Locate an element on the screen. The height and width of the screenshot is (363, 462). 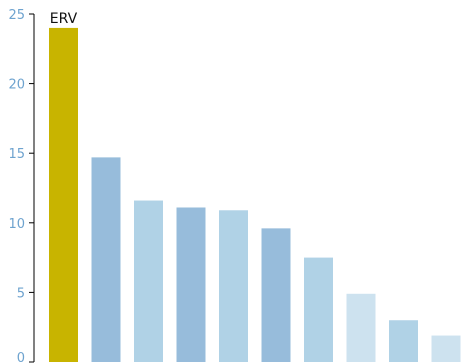
bar-labels: ERV is located at coordinates (64, 19).